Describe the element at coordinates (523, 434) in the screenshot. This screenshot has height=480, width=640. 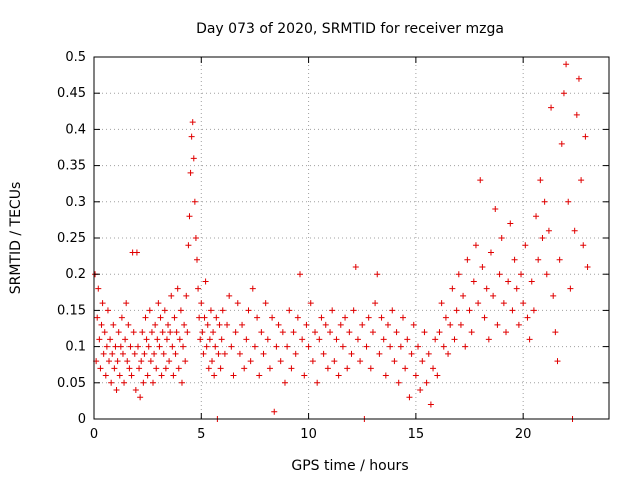
I see `x-tick-label: 20` at that location.